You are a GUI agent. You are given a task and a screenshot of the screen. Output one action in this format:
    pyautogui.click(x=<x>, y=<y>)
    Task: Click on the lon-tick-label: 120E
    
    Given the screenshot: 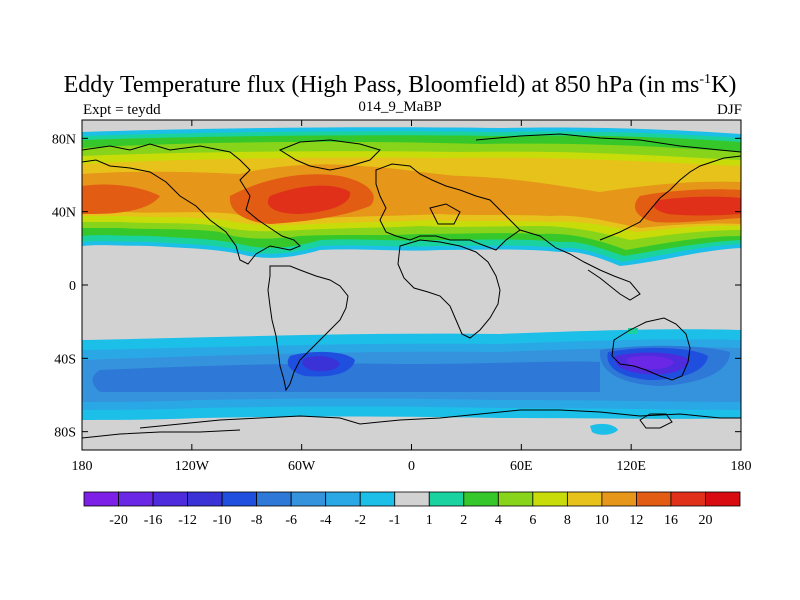 What is the action you would take?
    pyautogui.click(x=631, y=466)
    